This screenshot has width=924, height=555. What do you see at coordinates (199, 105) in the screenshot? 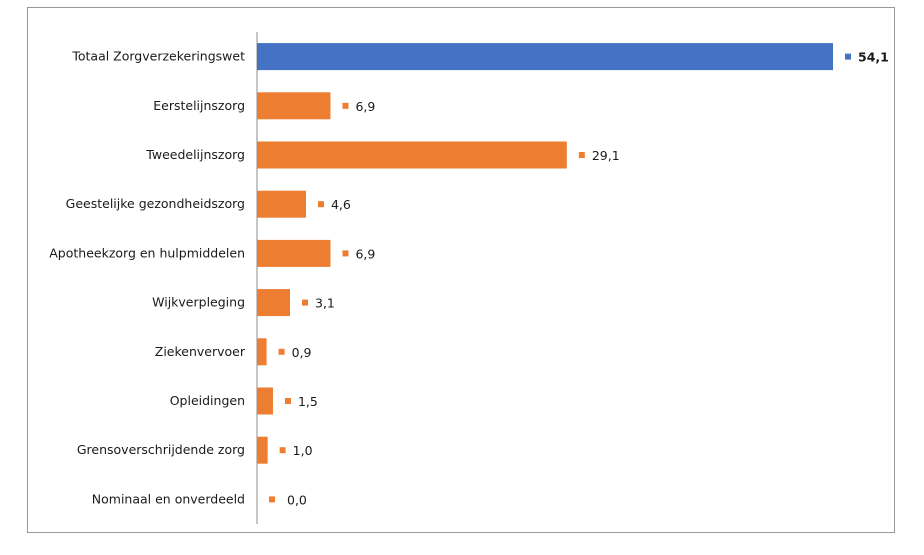
I see `category-label: Eerstelijnszorg` at bounding box center [199, 105].